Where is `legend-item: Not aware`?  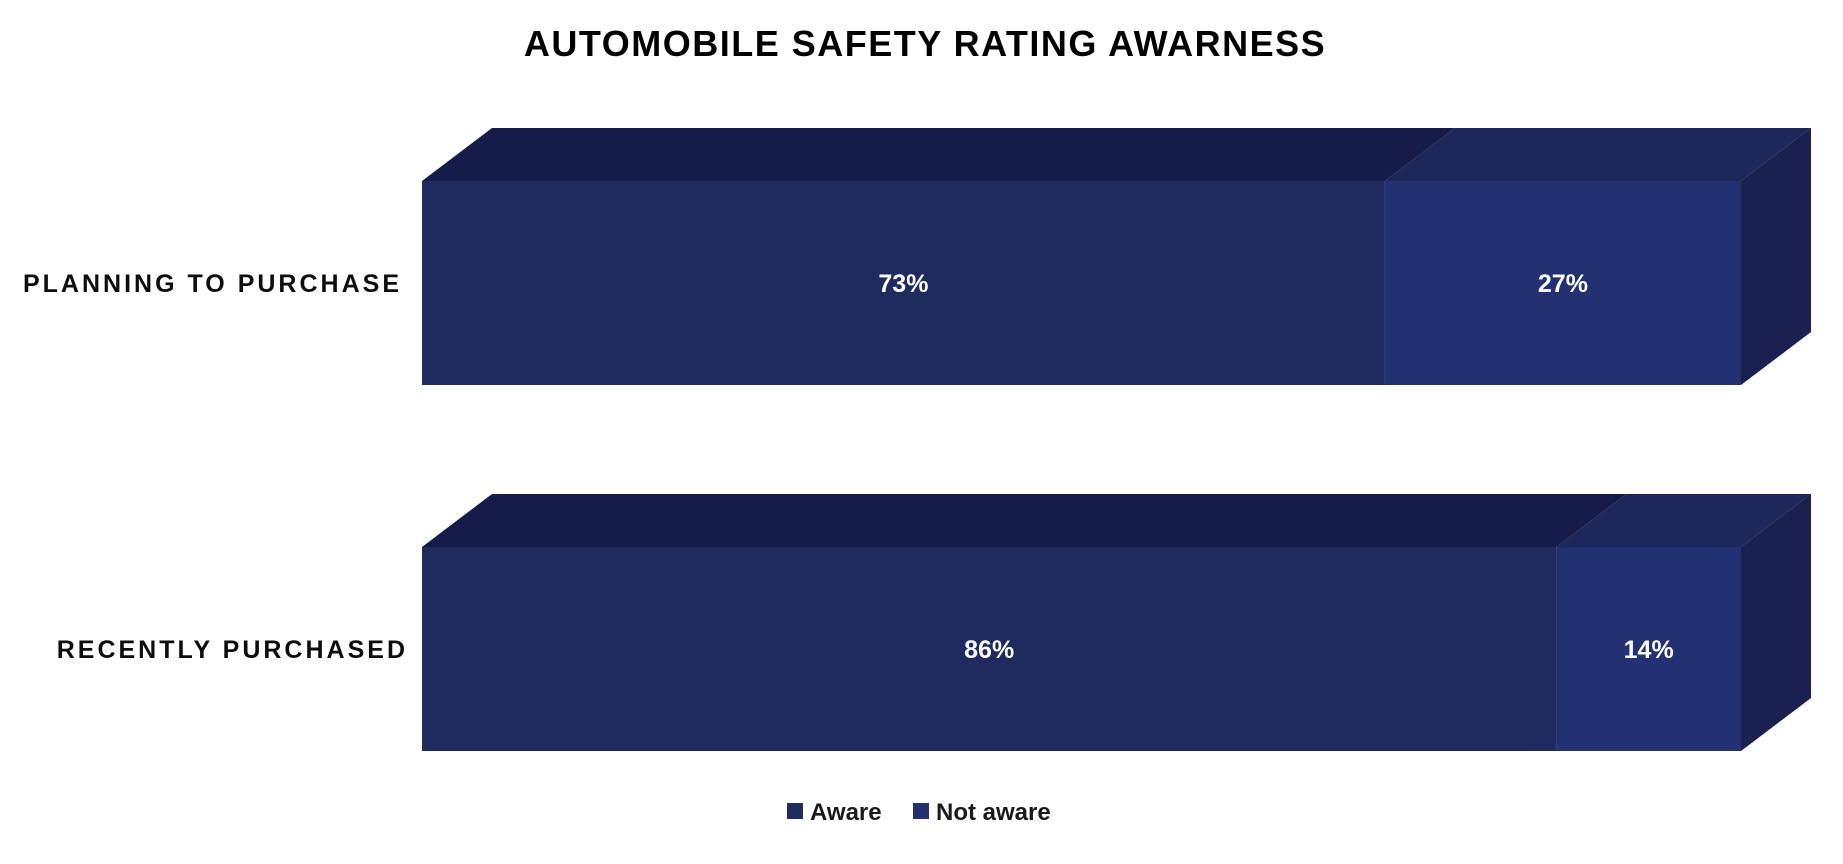 legend-item: Not aware is located at coordinates (982, 812).